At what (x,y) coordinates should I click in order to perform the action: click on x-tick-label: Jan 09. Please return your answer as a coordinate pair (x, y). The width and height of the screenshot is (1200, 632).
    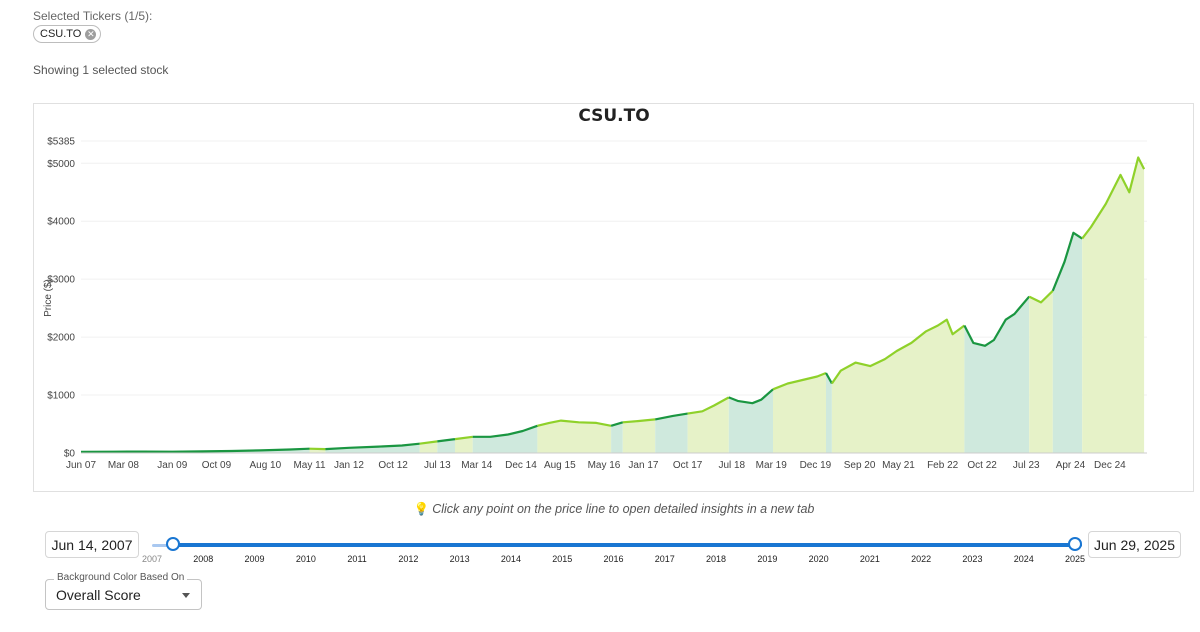
    Looking at the image, I should click on (172, 465).